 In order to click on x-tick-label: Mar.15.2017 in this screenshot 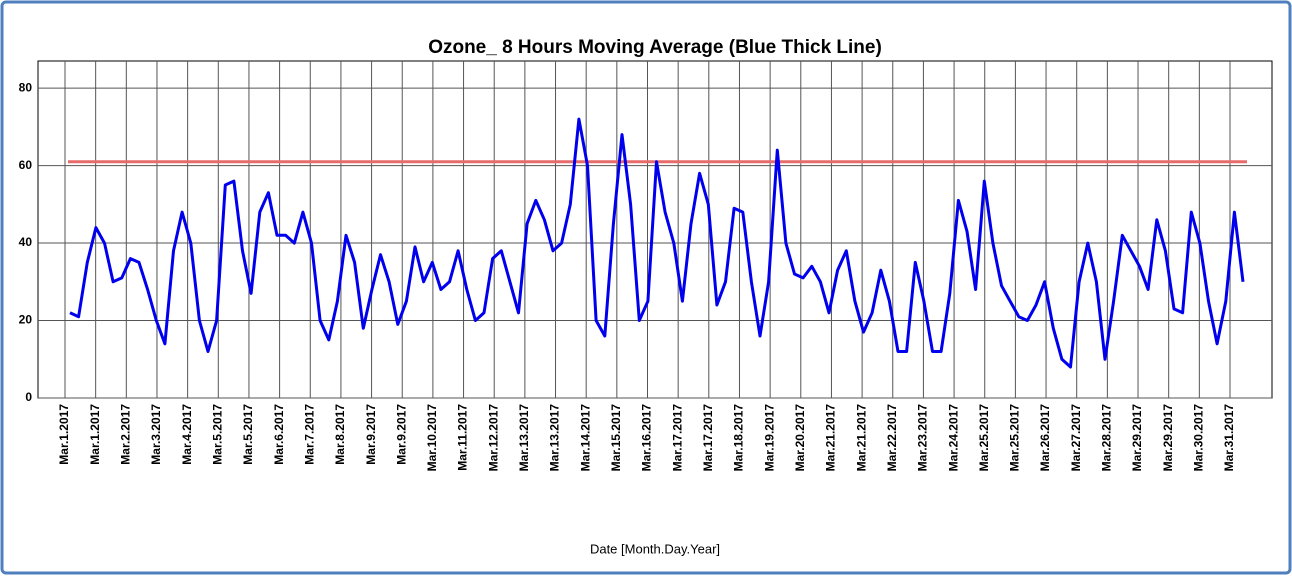, I will do `click(616, 438)`.